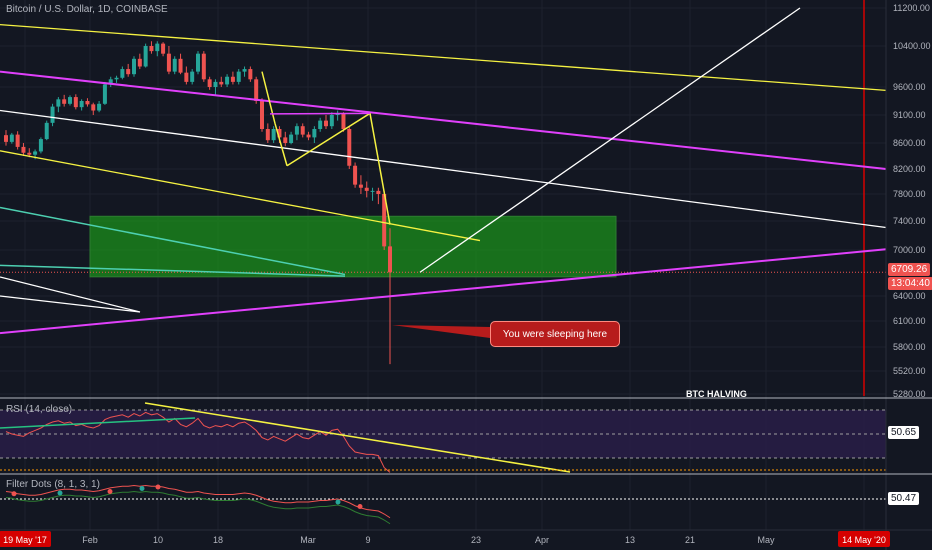 The height and width of the screenshot is (550, 932). What do you see at coordinates (53, 484) in the screenshot?
I see `filter-dots-legend: Filter Dots (8, 1, 3, 1)` at bounding box center [53, 484].